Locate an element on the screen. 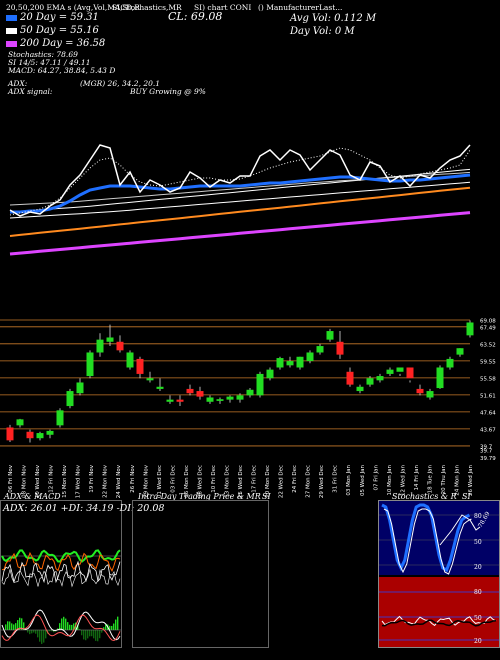 The image size is (500, 660). ema50-line-b is located at coordinates (240, 190).